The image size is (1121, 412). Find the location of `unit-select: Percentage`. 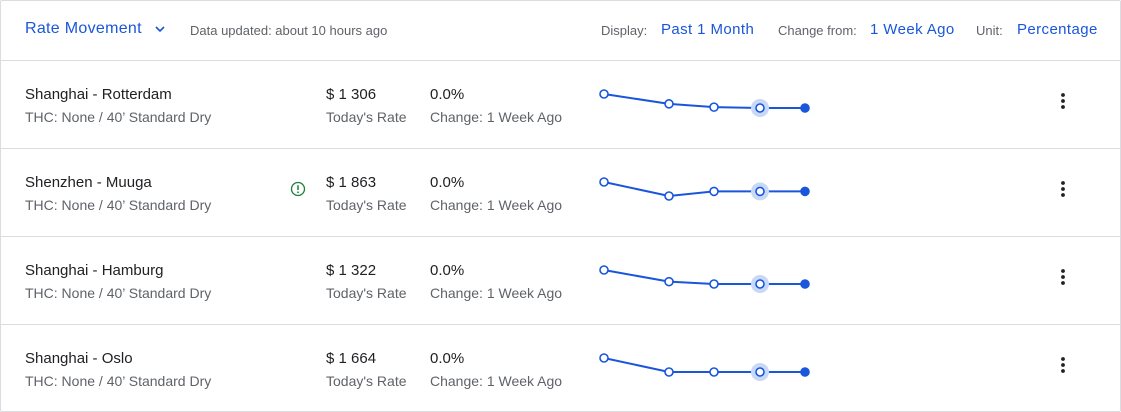

unit-select: Percentage is located at coordinates (1057, 29).